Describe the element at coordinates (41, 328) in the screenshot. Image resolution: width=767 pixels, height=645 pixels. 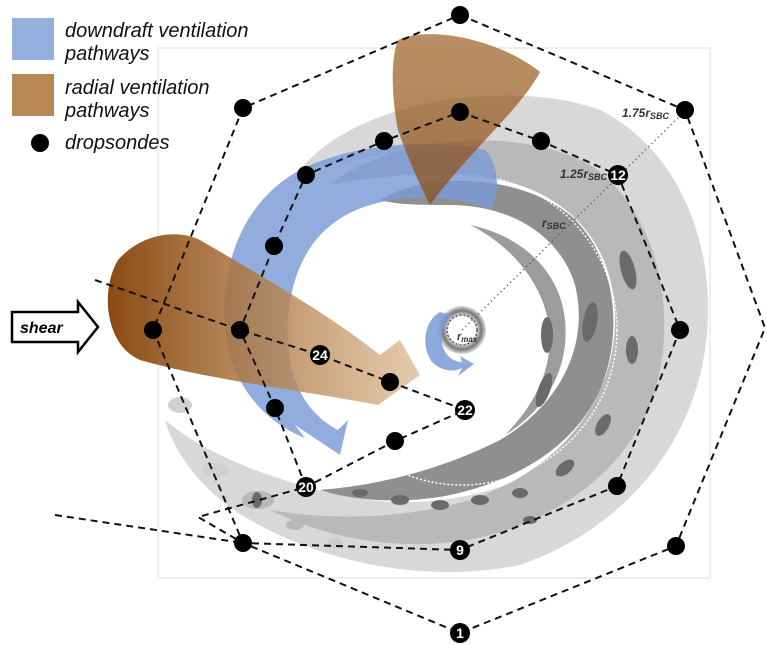
I see `svg-text: shear` at that location.